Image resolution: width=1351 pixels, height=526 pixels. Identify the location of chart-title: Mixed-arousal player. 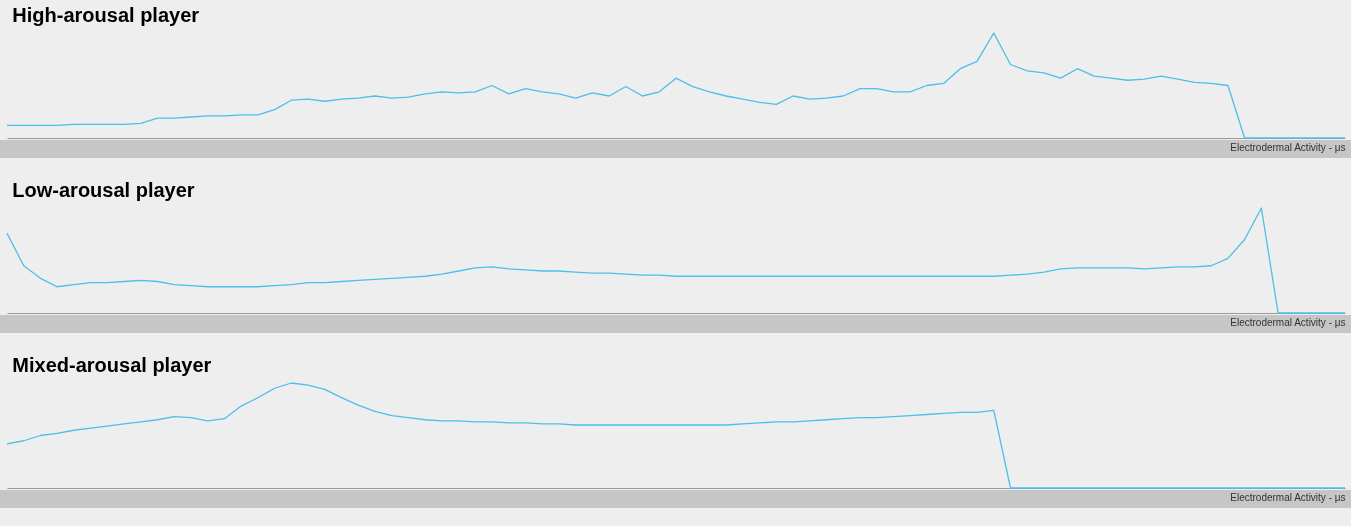
(112, 365).